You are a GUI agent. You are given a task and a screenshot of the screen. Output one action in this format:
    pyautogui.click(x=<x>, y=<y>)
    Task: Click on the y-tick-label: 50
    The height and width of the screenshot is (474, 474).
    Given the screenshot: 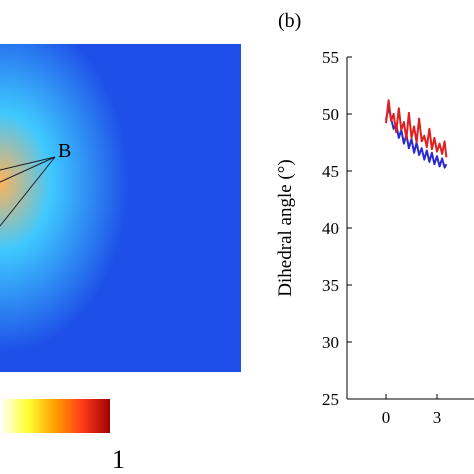 What is the action you would take?
    pyautogui.click(x=330, y=114)
    